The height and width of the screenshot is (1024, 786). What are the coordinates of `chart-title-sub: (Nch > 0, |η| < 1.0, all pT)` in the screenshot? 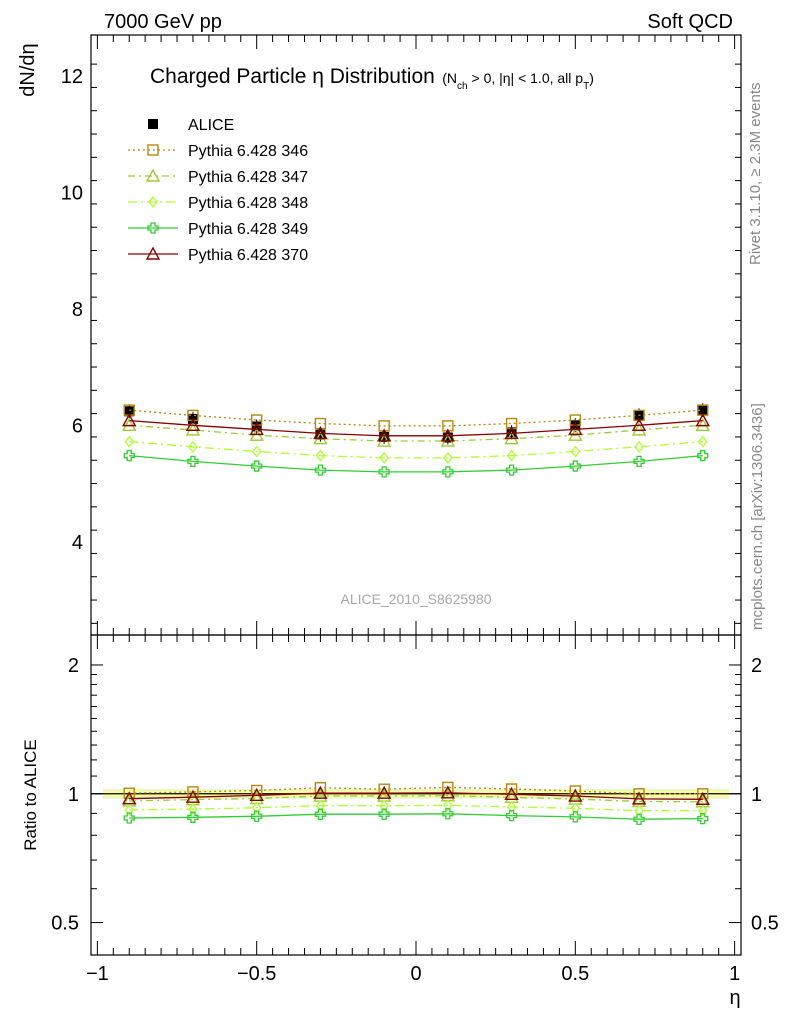 It's located at (518, 81).